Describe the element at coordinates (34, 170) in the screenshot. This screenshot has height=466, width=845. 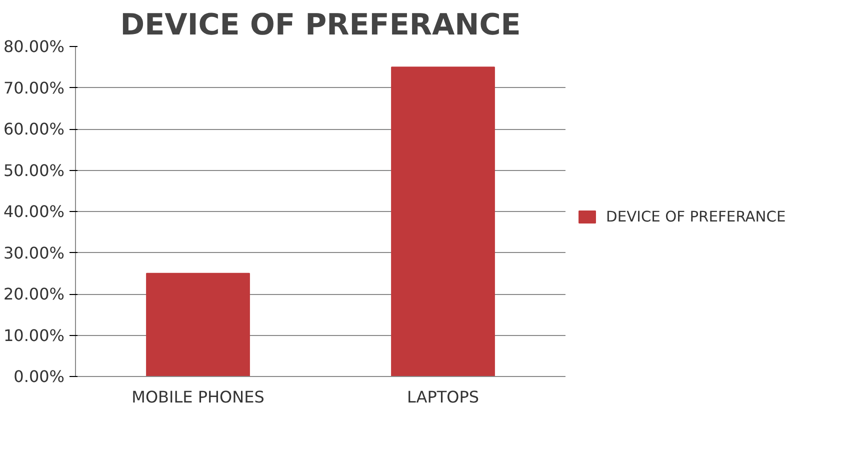
I see `y-tick-label: 50.00%` at that location.